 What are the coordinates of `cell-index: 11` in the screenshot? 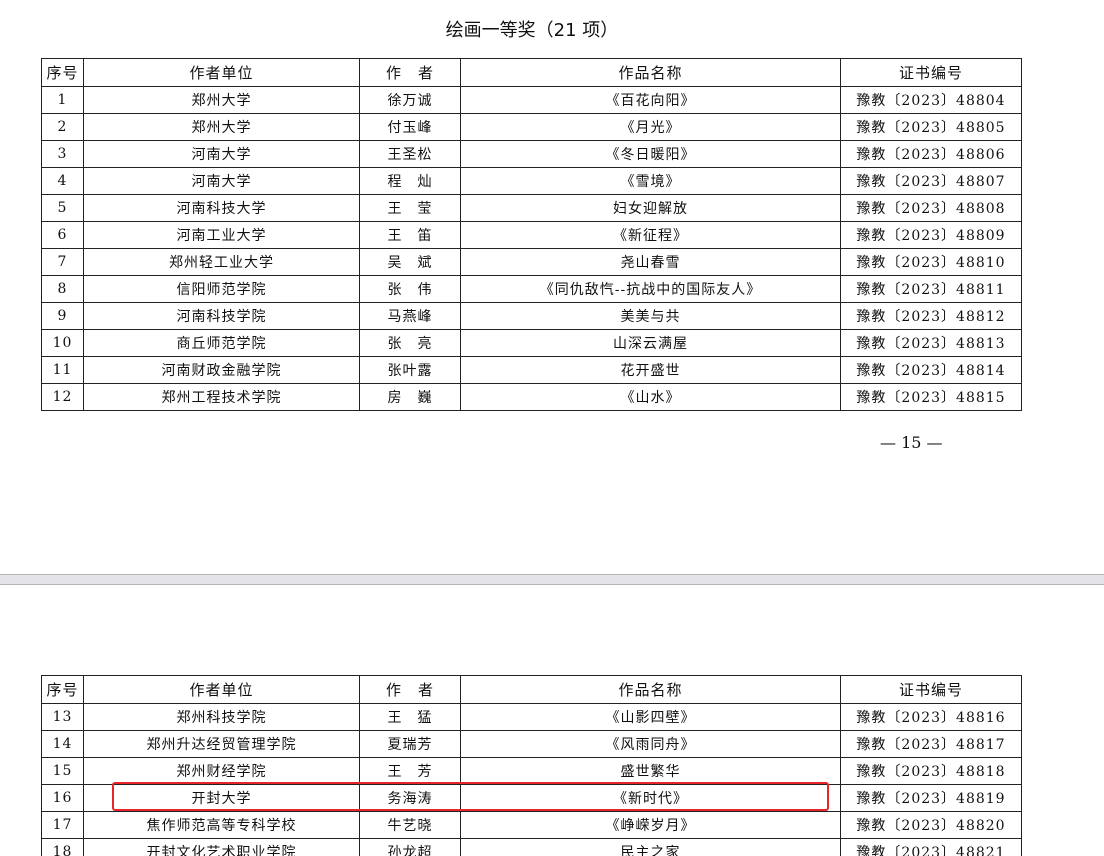 It's located at (62, 370).